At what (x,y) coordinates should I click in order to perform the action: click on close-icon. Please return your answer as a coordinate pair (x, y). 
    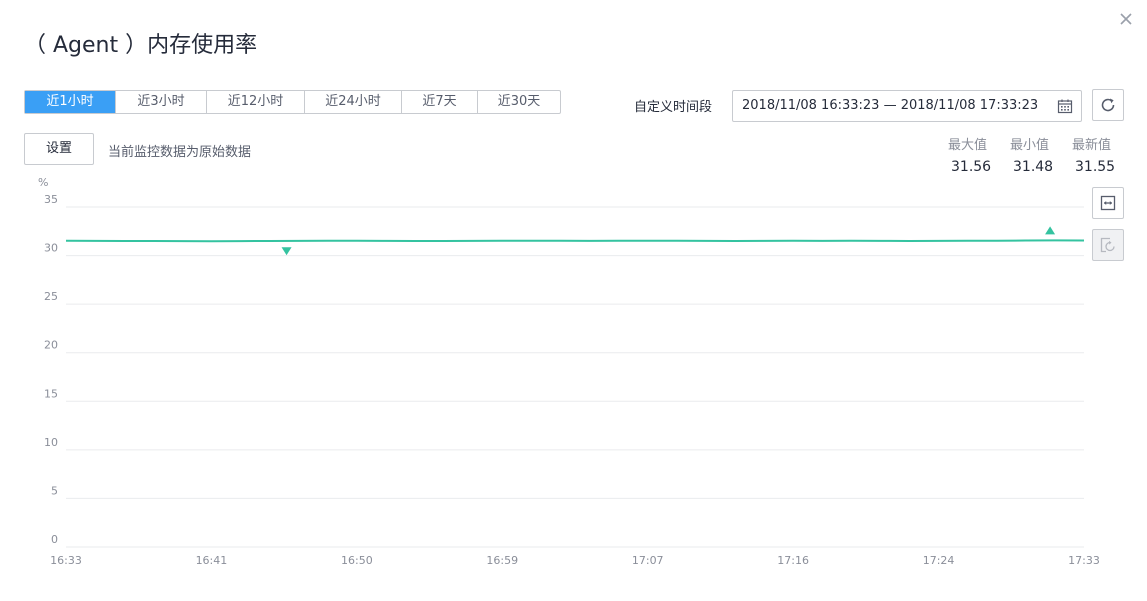
    Looking at the image, I should click on (1126, 19).